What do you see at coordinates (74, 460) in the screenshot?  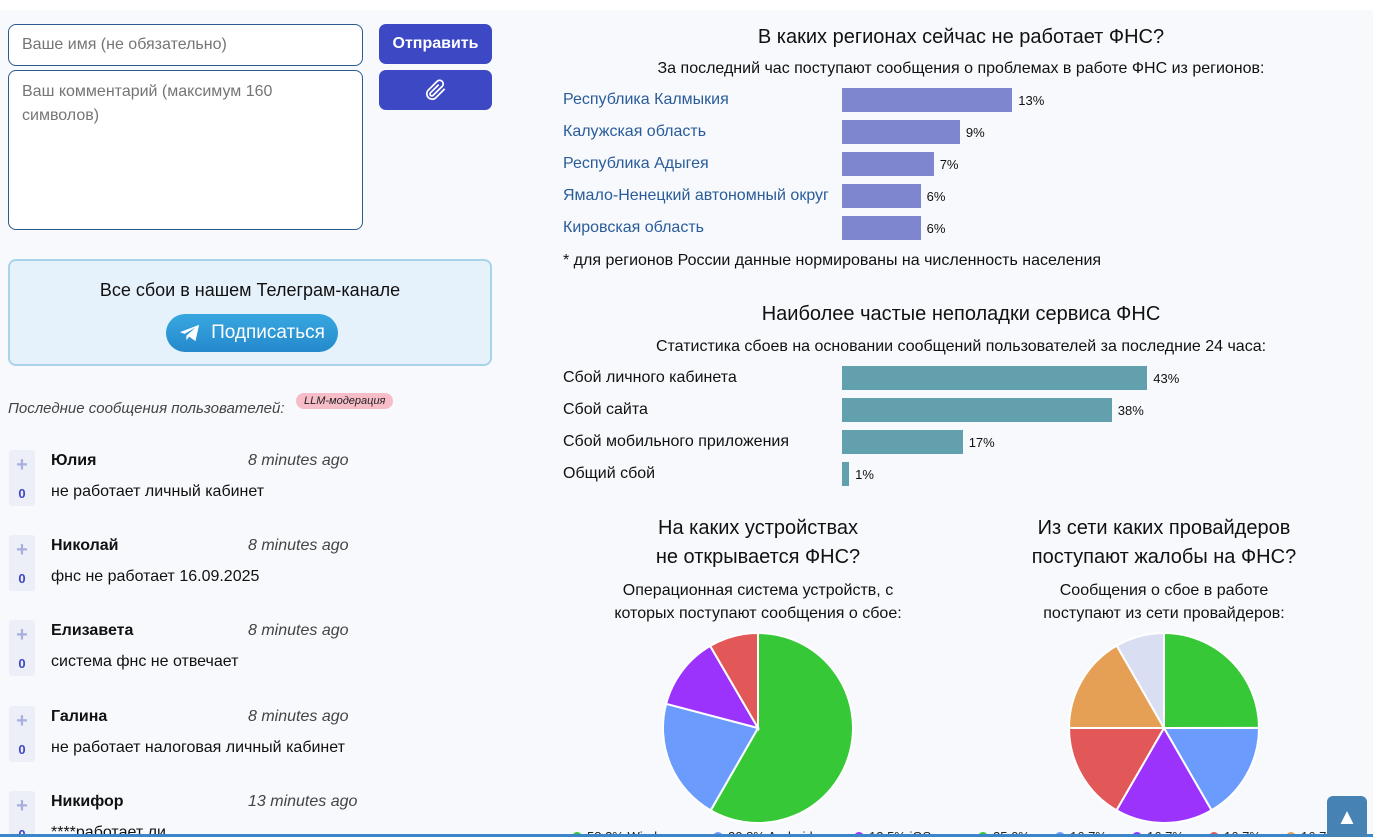 I see `message-author: Юлия` at bounding box center [74, 460].